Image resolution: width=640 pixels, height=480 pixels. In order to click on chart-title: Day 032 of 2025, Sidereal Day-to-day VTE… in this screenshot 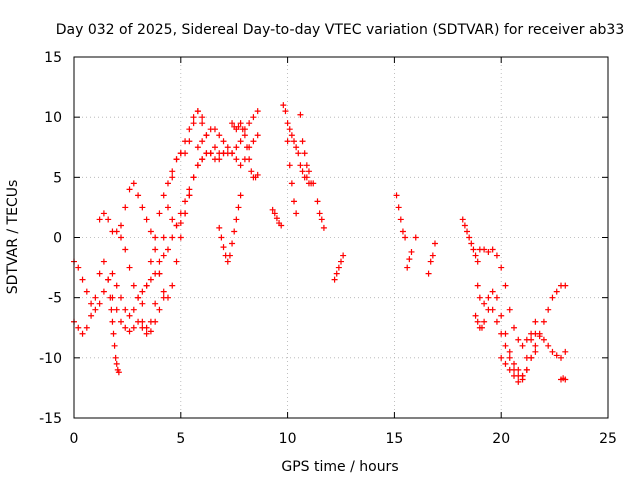, I will do `click(340, 30)`.